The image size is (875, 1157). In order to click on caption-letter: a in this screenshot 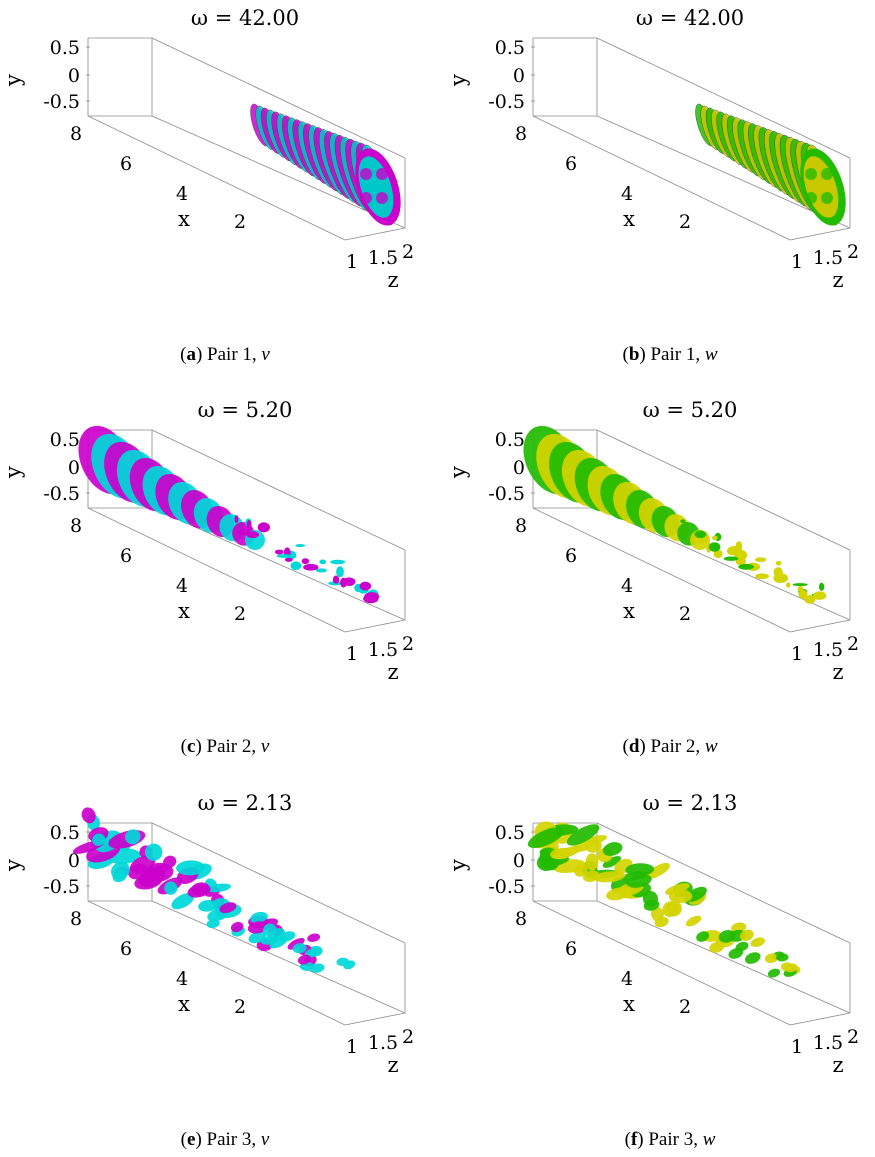, I will do `click(191, 354)`.